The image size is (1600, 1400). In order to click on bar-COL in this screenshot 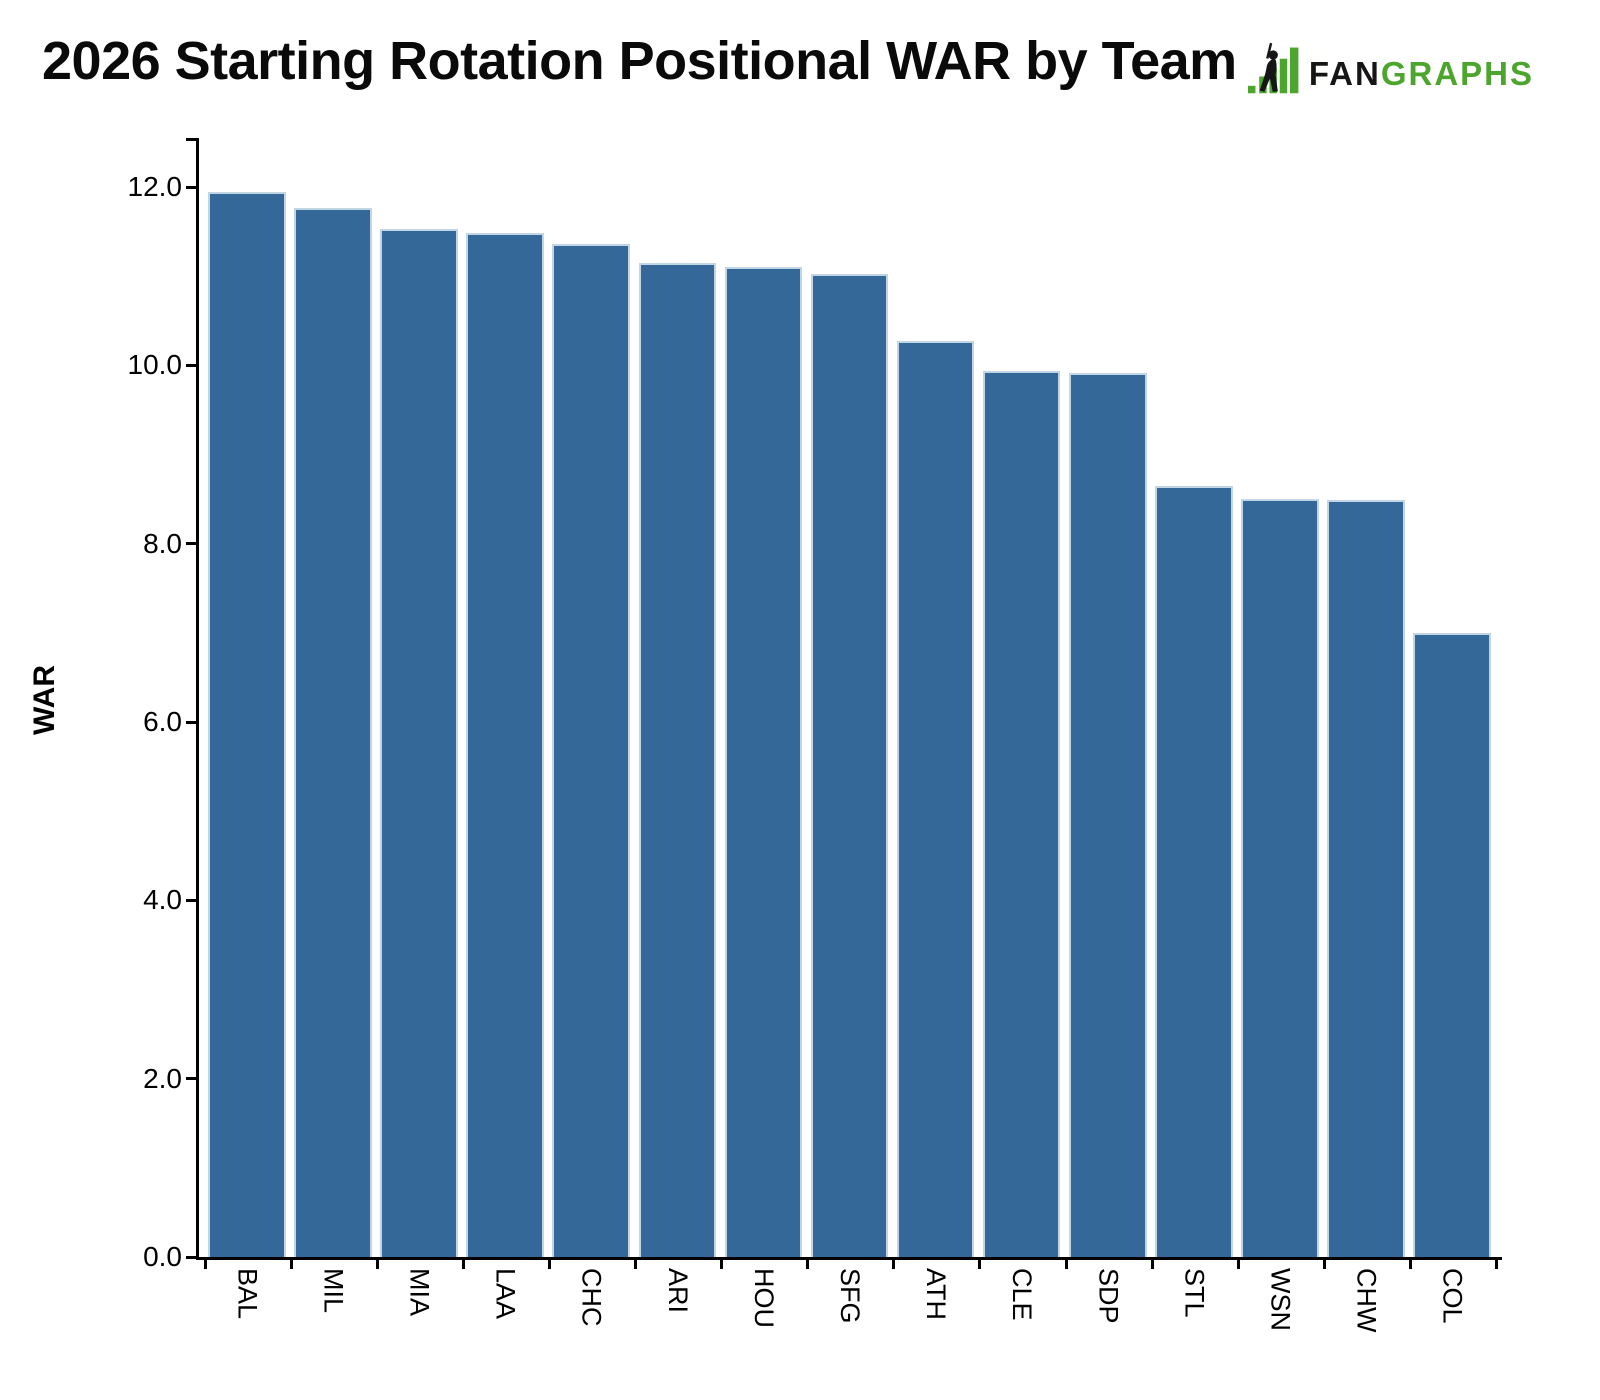, I will do `click(1452, 944)`.